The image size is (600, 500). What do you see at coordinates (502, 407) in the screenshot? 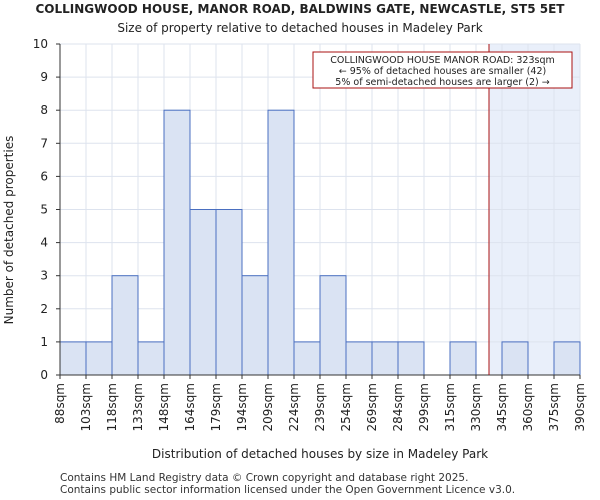
I see `x-tick-label-345sqm: 345sqm` at bounding box center [502, 407].